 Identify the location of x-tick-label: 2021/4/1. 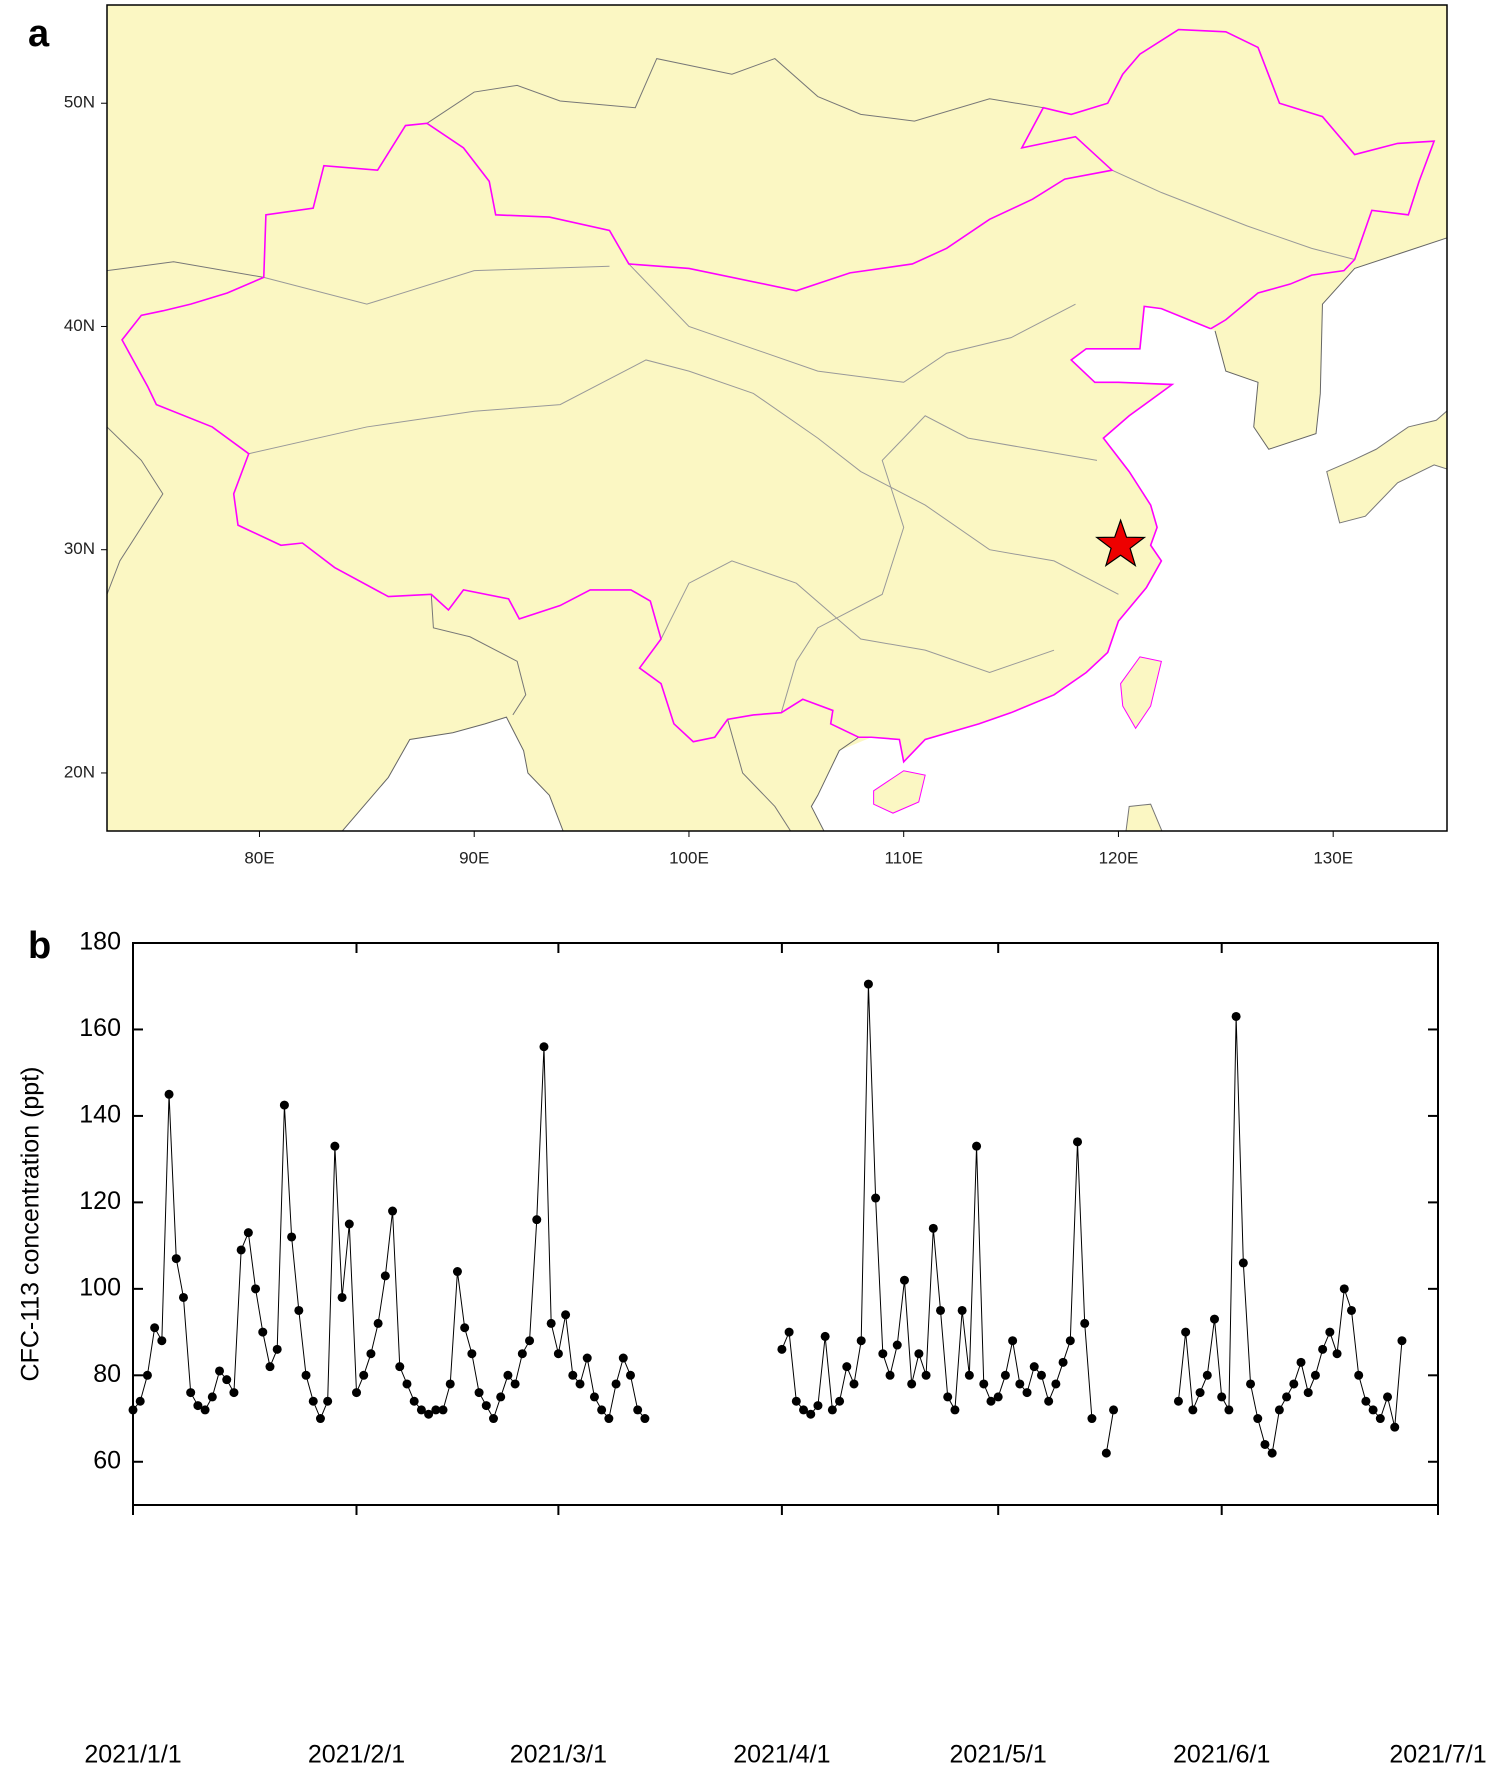
(781, 1755).